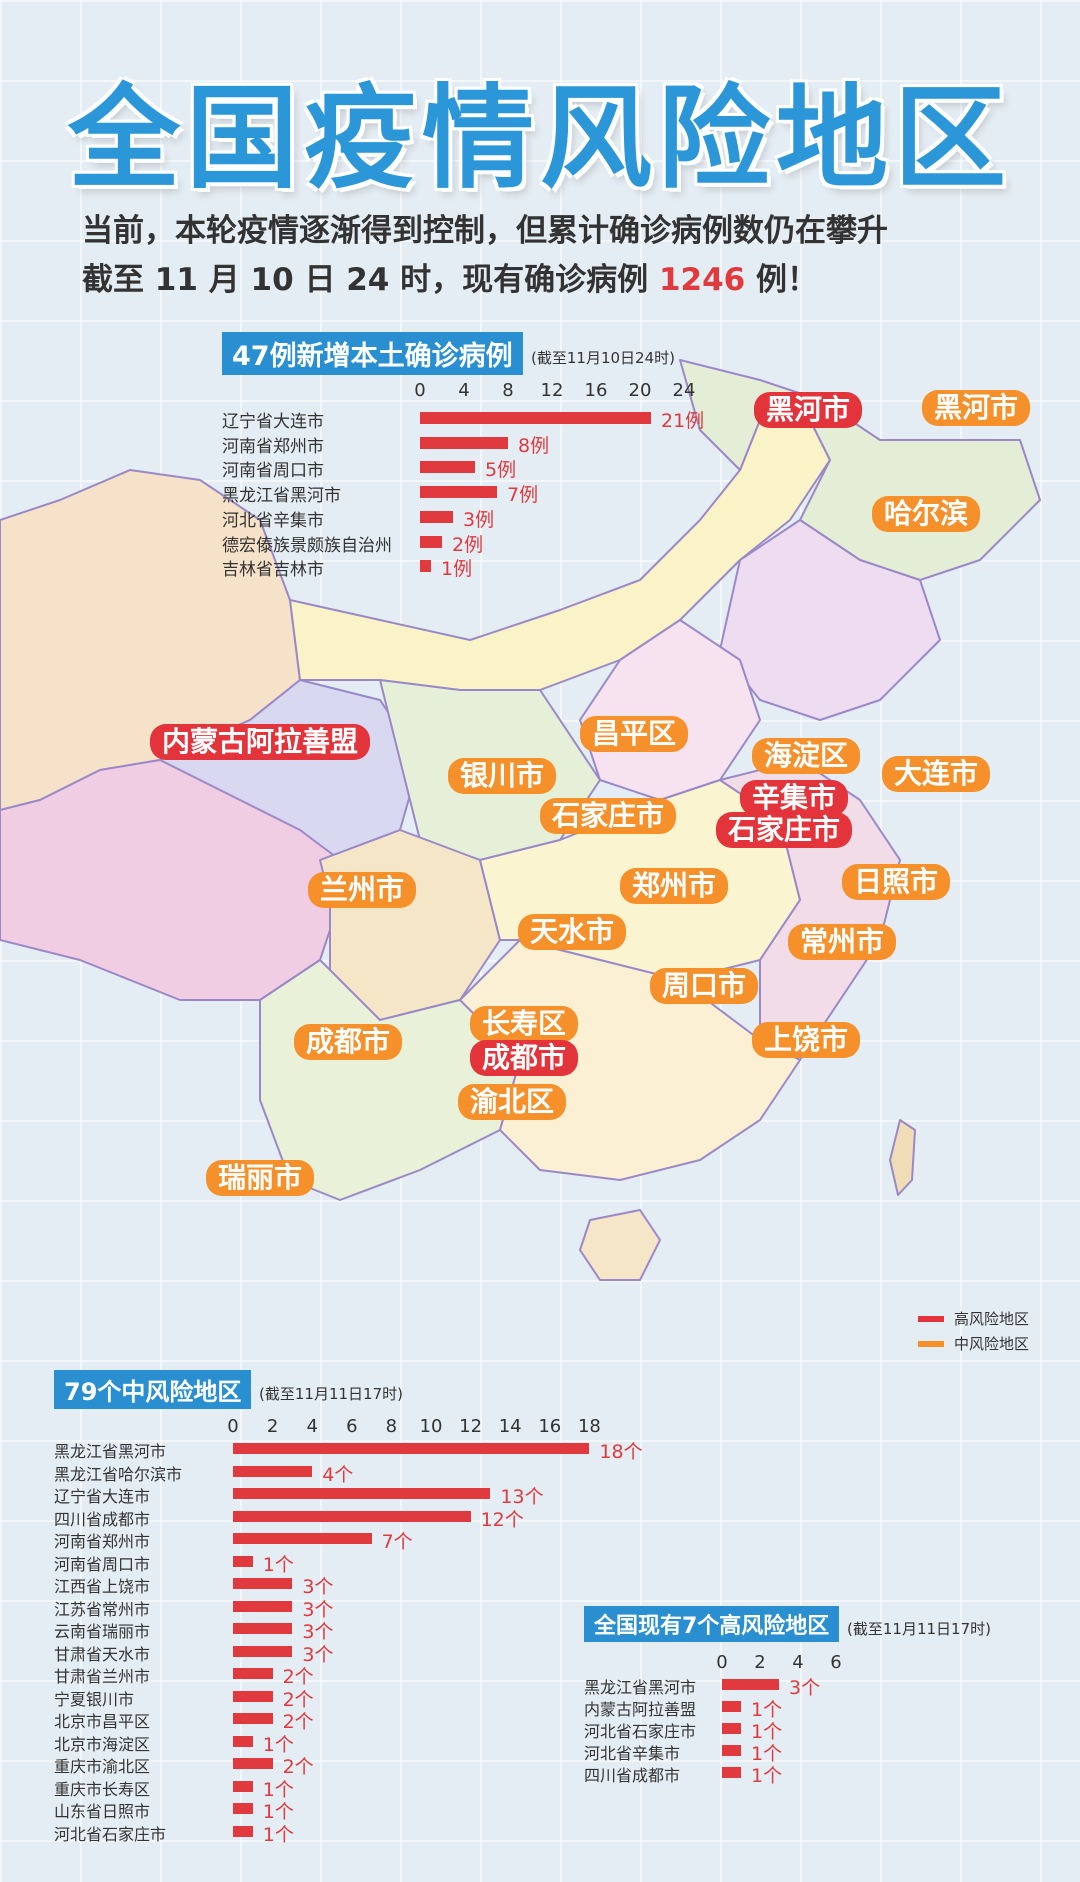  What do you see at coordinates (153, 1389) in the screenshot?
I see `chart-title: 79个中风险地区` at bounding box center [153, 1389].